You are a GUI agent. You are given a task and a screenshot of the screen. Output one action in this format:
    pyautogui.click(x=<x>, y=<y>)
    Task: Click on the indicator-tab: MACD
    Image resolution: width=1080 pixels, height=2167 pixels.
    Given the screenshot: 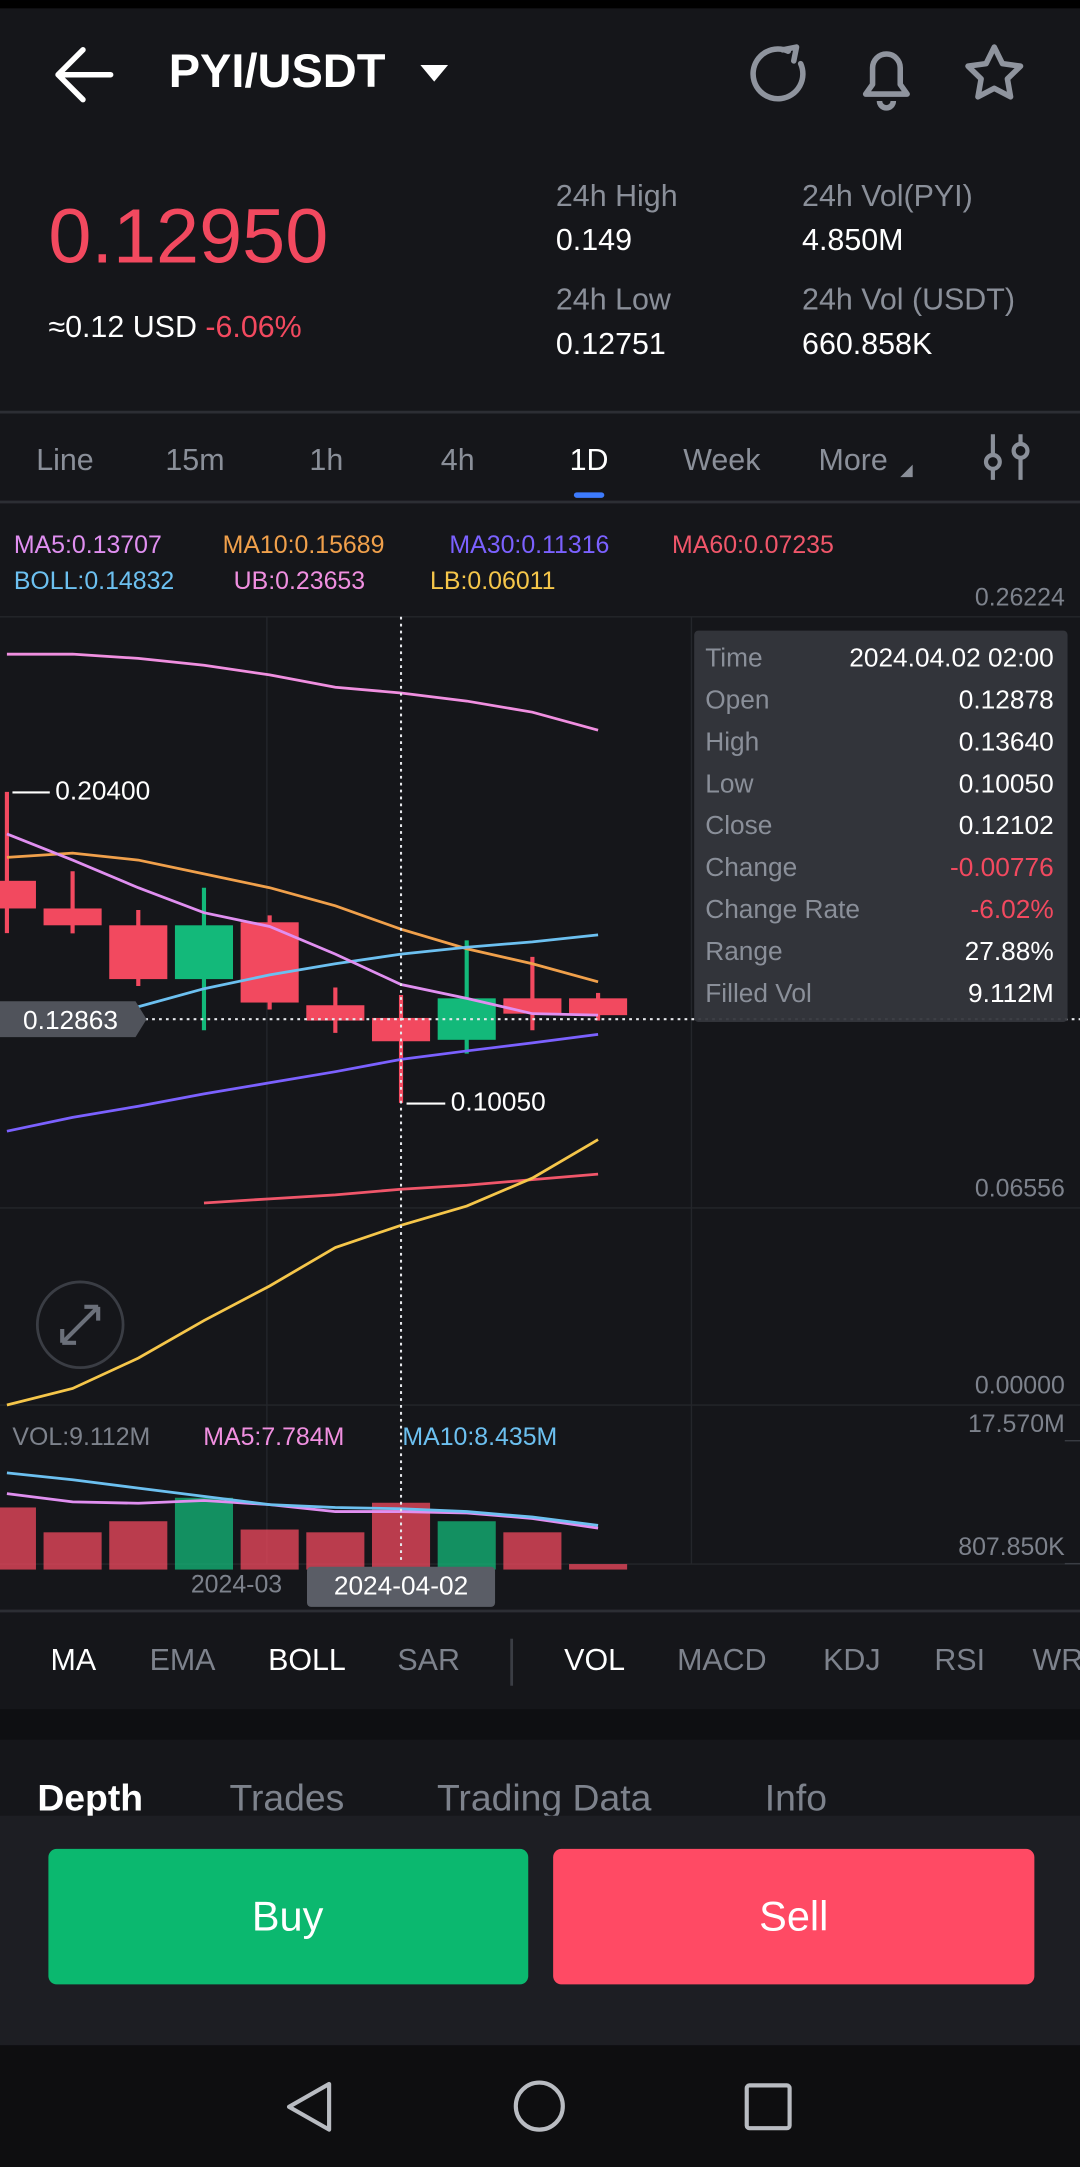 What is the action you would take?
    pyautogui.click(x=722, y=1660)
    